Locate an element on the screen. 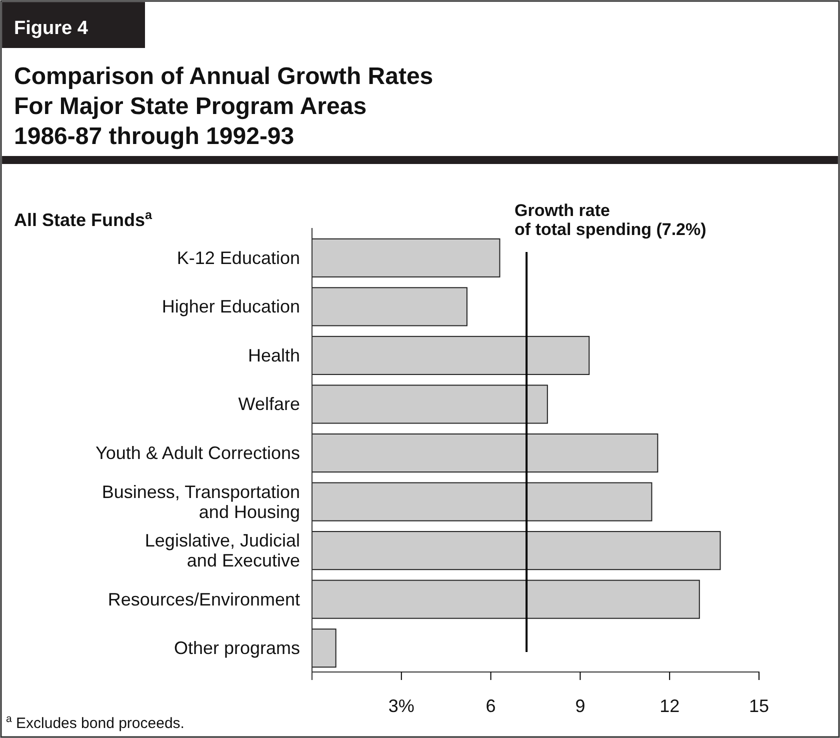 This screenshot has width=840, height=738. y-tick-label: Other programs is located at coordinates (237, 648).